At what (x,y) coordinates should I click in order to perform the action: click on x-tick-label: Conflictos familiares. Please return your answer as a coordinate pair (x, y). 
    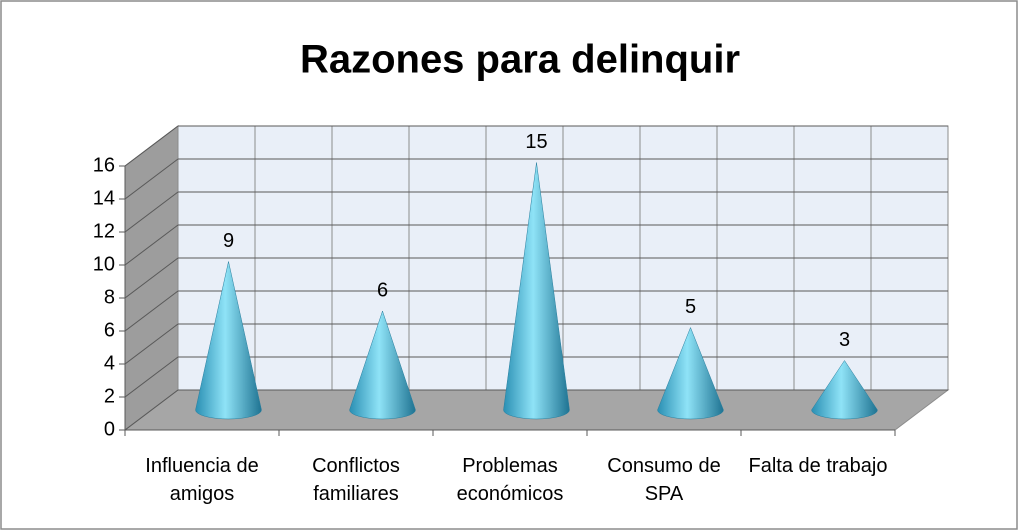
    Looking at the image, I should click on (356, 480).